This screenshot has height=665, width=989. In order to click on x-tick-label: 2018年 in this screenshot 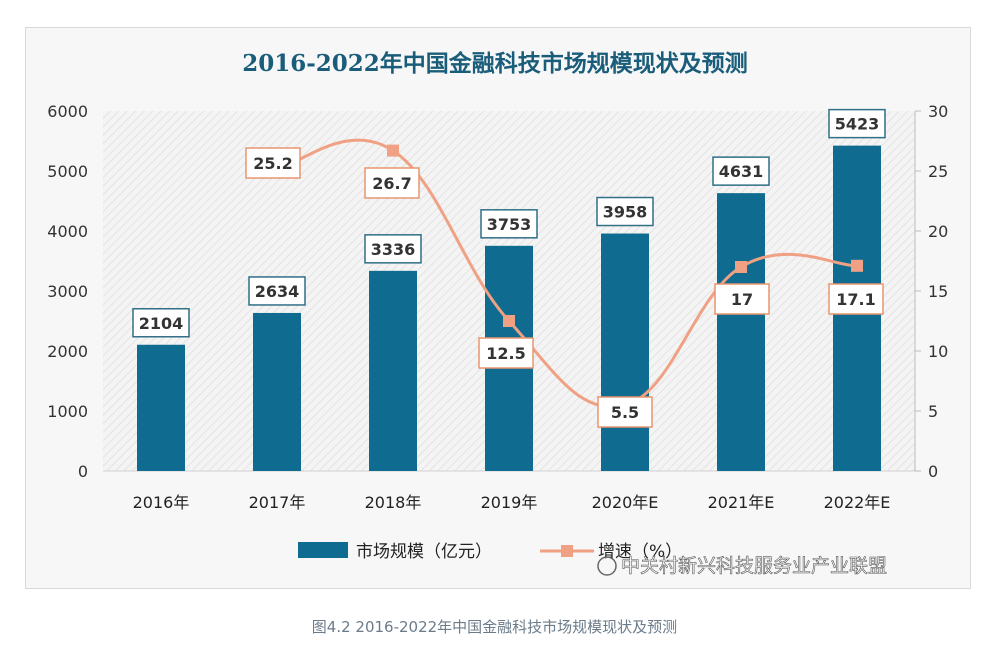, I will do `click(393, 502)`.